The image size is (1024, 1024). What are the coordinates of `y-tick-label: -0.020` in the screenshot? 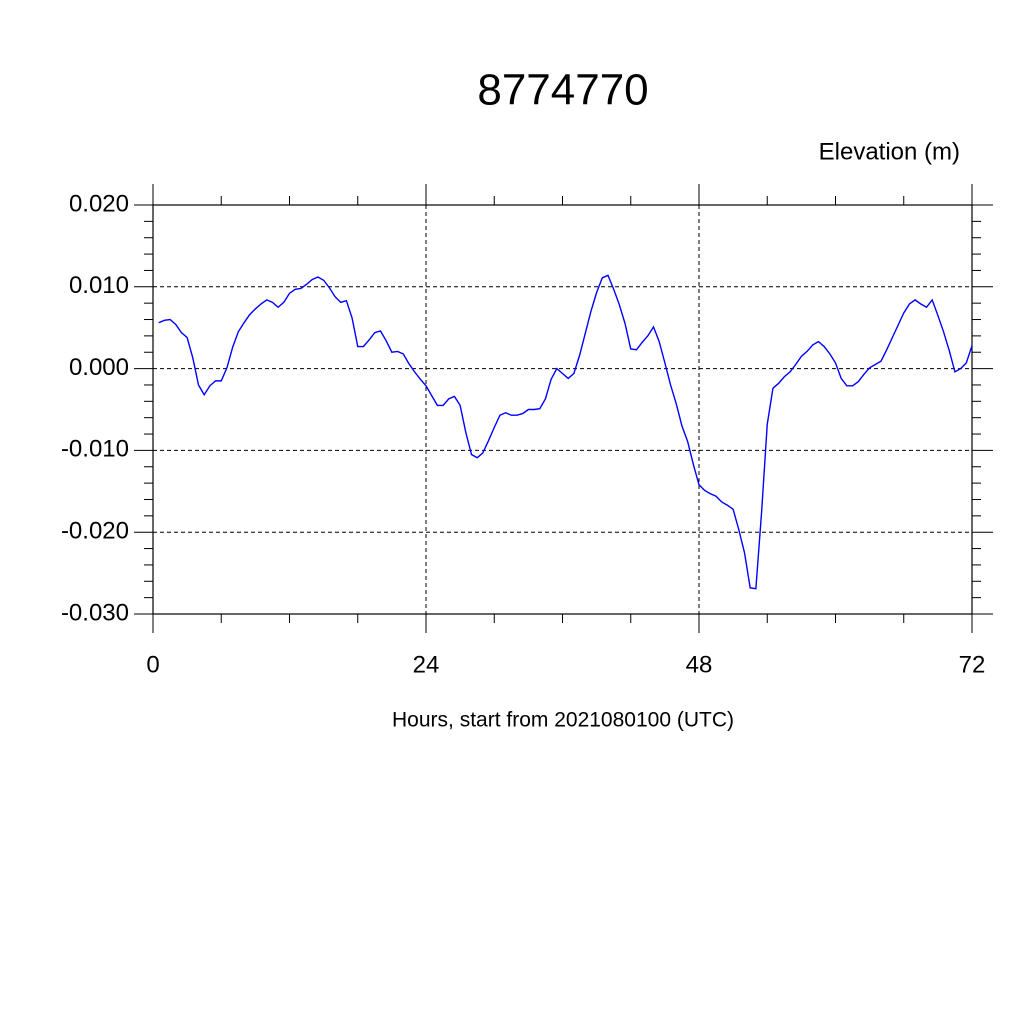 It's located at (95, 531).